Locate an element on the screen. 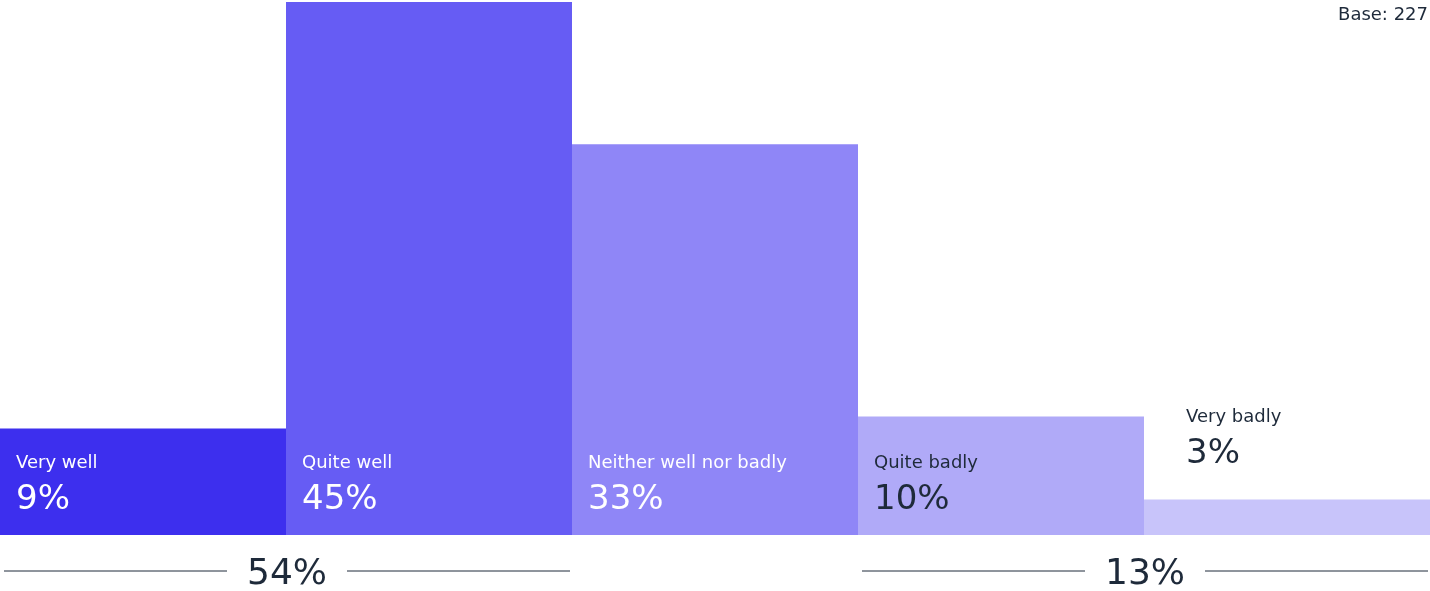 The image size is (1430, 591). x-tick-label: Quite badly is located at coordinates (926, 461).